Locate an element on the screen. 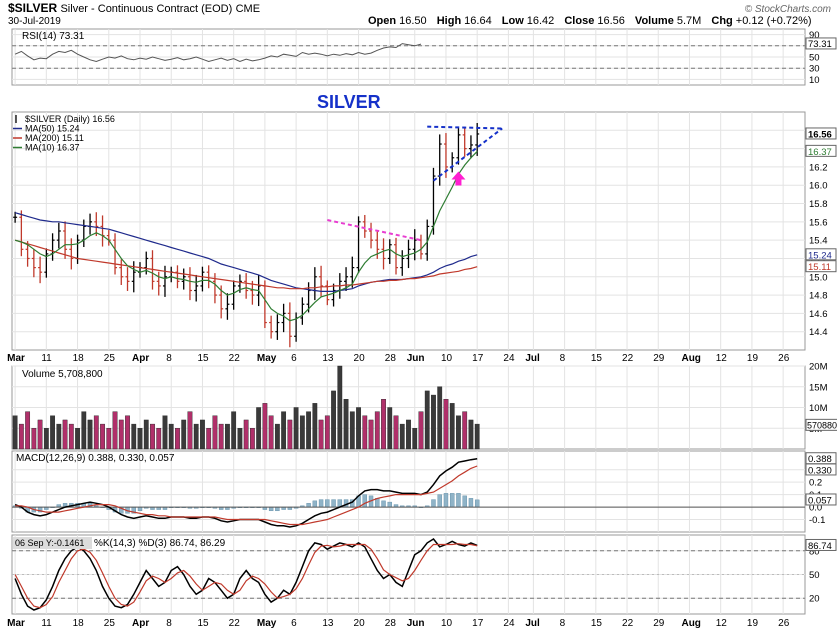 The image size is (837, 633). triangle-top-line is located at coordinates (465, 127).